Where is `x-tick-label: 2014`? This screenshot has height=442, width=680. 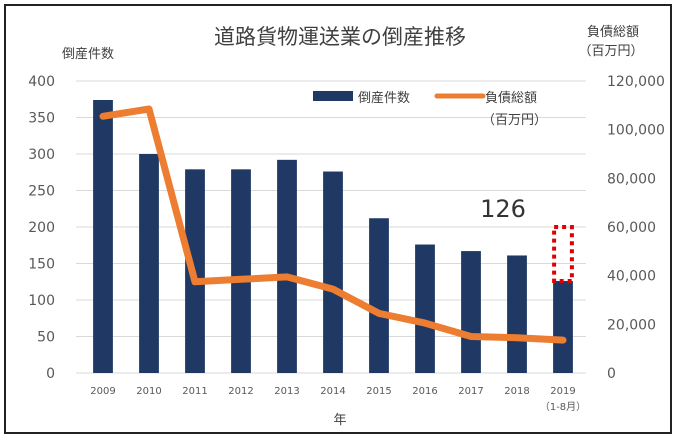 x-tick-label: 2014 is located at coordinates (332, 391).